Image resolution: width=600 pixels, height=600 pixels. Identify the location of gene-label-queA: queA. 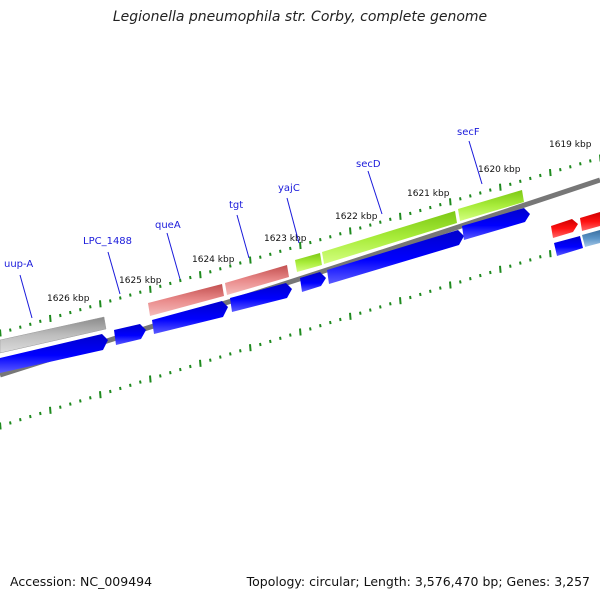
(168, 225).